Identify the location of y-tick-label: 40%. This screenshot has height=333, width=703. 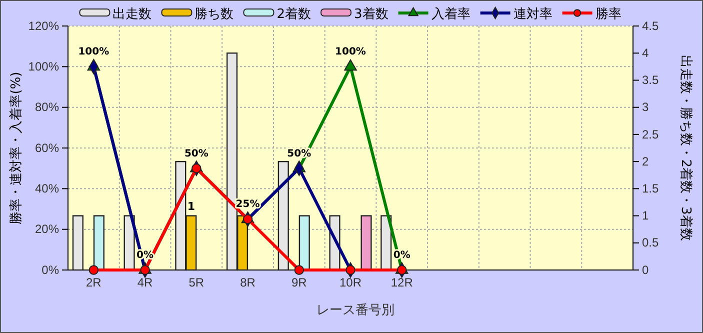
(47, 189).